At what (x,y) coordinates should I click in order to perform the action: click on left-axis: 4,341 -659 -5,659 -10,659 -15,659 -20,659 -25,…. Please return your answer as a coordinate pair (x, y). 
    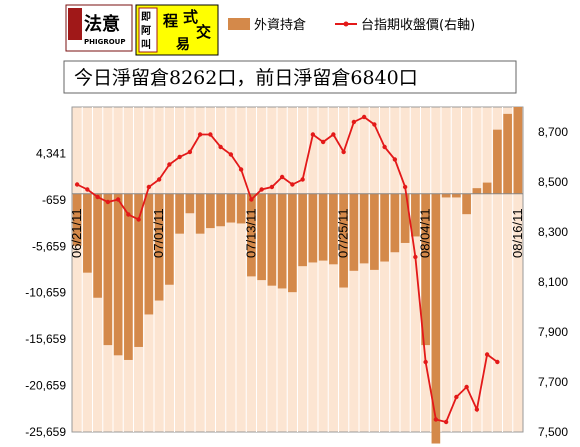
    Looking at the image, I should click on (45, 292).